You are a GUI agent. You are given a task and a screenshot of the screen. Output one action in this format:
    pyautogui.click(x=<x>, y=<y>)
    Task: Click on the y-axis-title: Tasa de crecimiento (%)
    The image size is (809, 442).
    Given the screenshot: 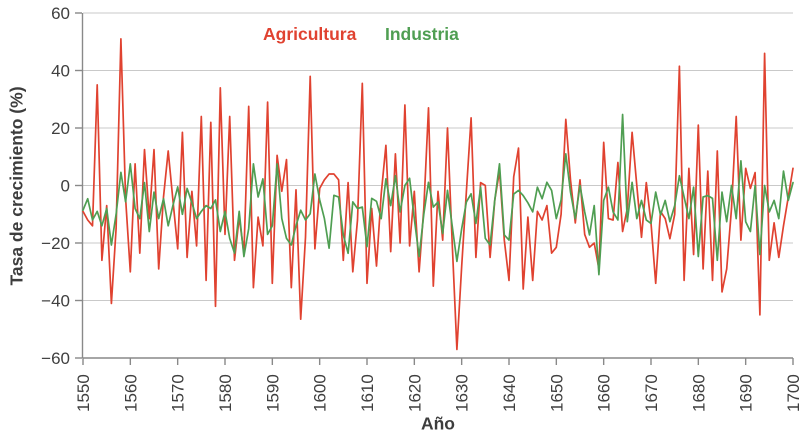 What is the action you would take?
    pyautogui.click(x=16, y=186)
    